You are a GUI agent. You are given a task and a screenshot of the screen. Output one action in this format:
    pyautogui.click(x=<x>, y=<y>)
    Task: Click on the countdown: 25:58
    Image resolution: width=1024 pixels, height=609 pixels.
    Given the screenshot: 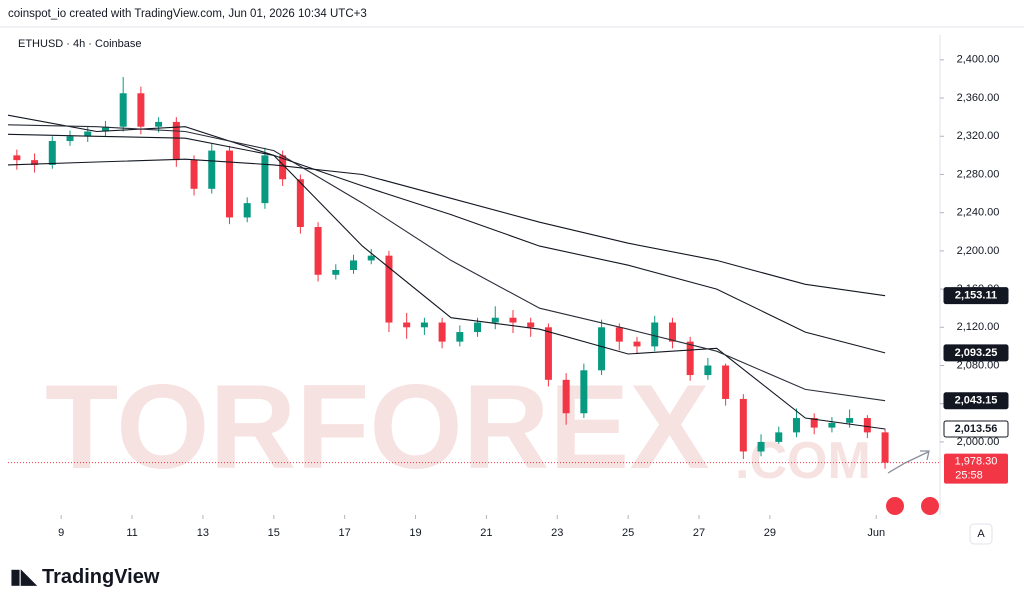 What is the action you would take?
    pyautogui.click(x=969, y=476)
    